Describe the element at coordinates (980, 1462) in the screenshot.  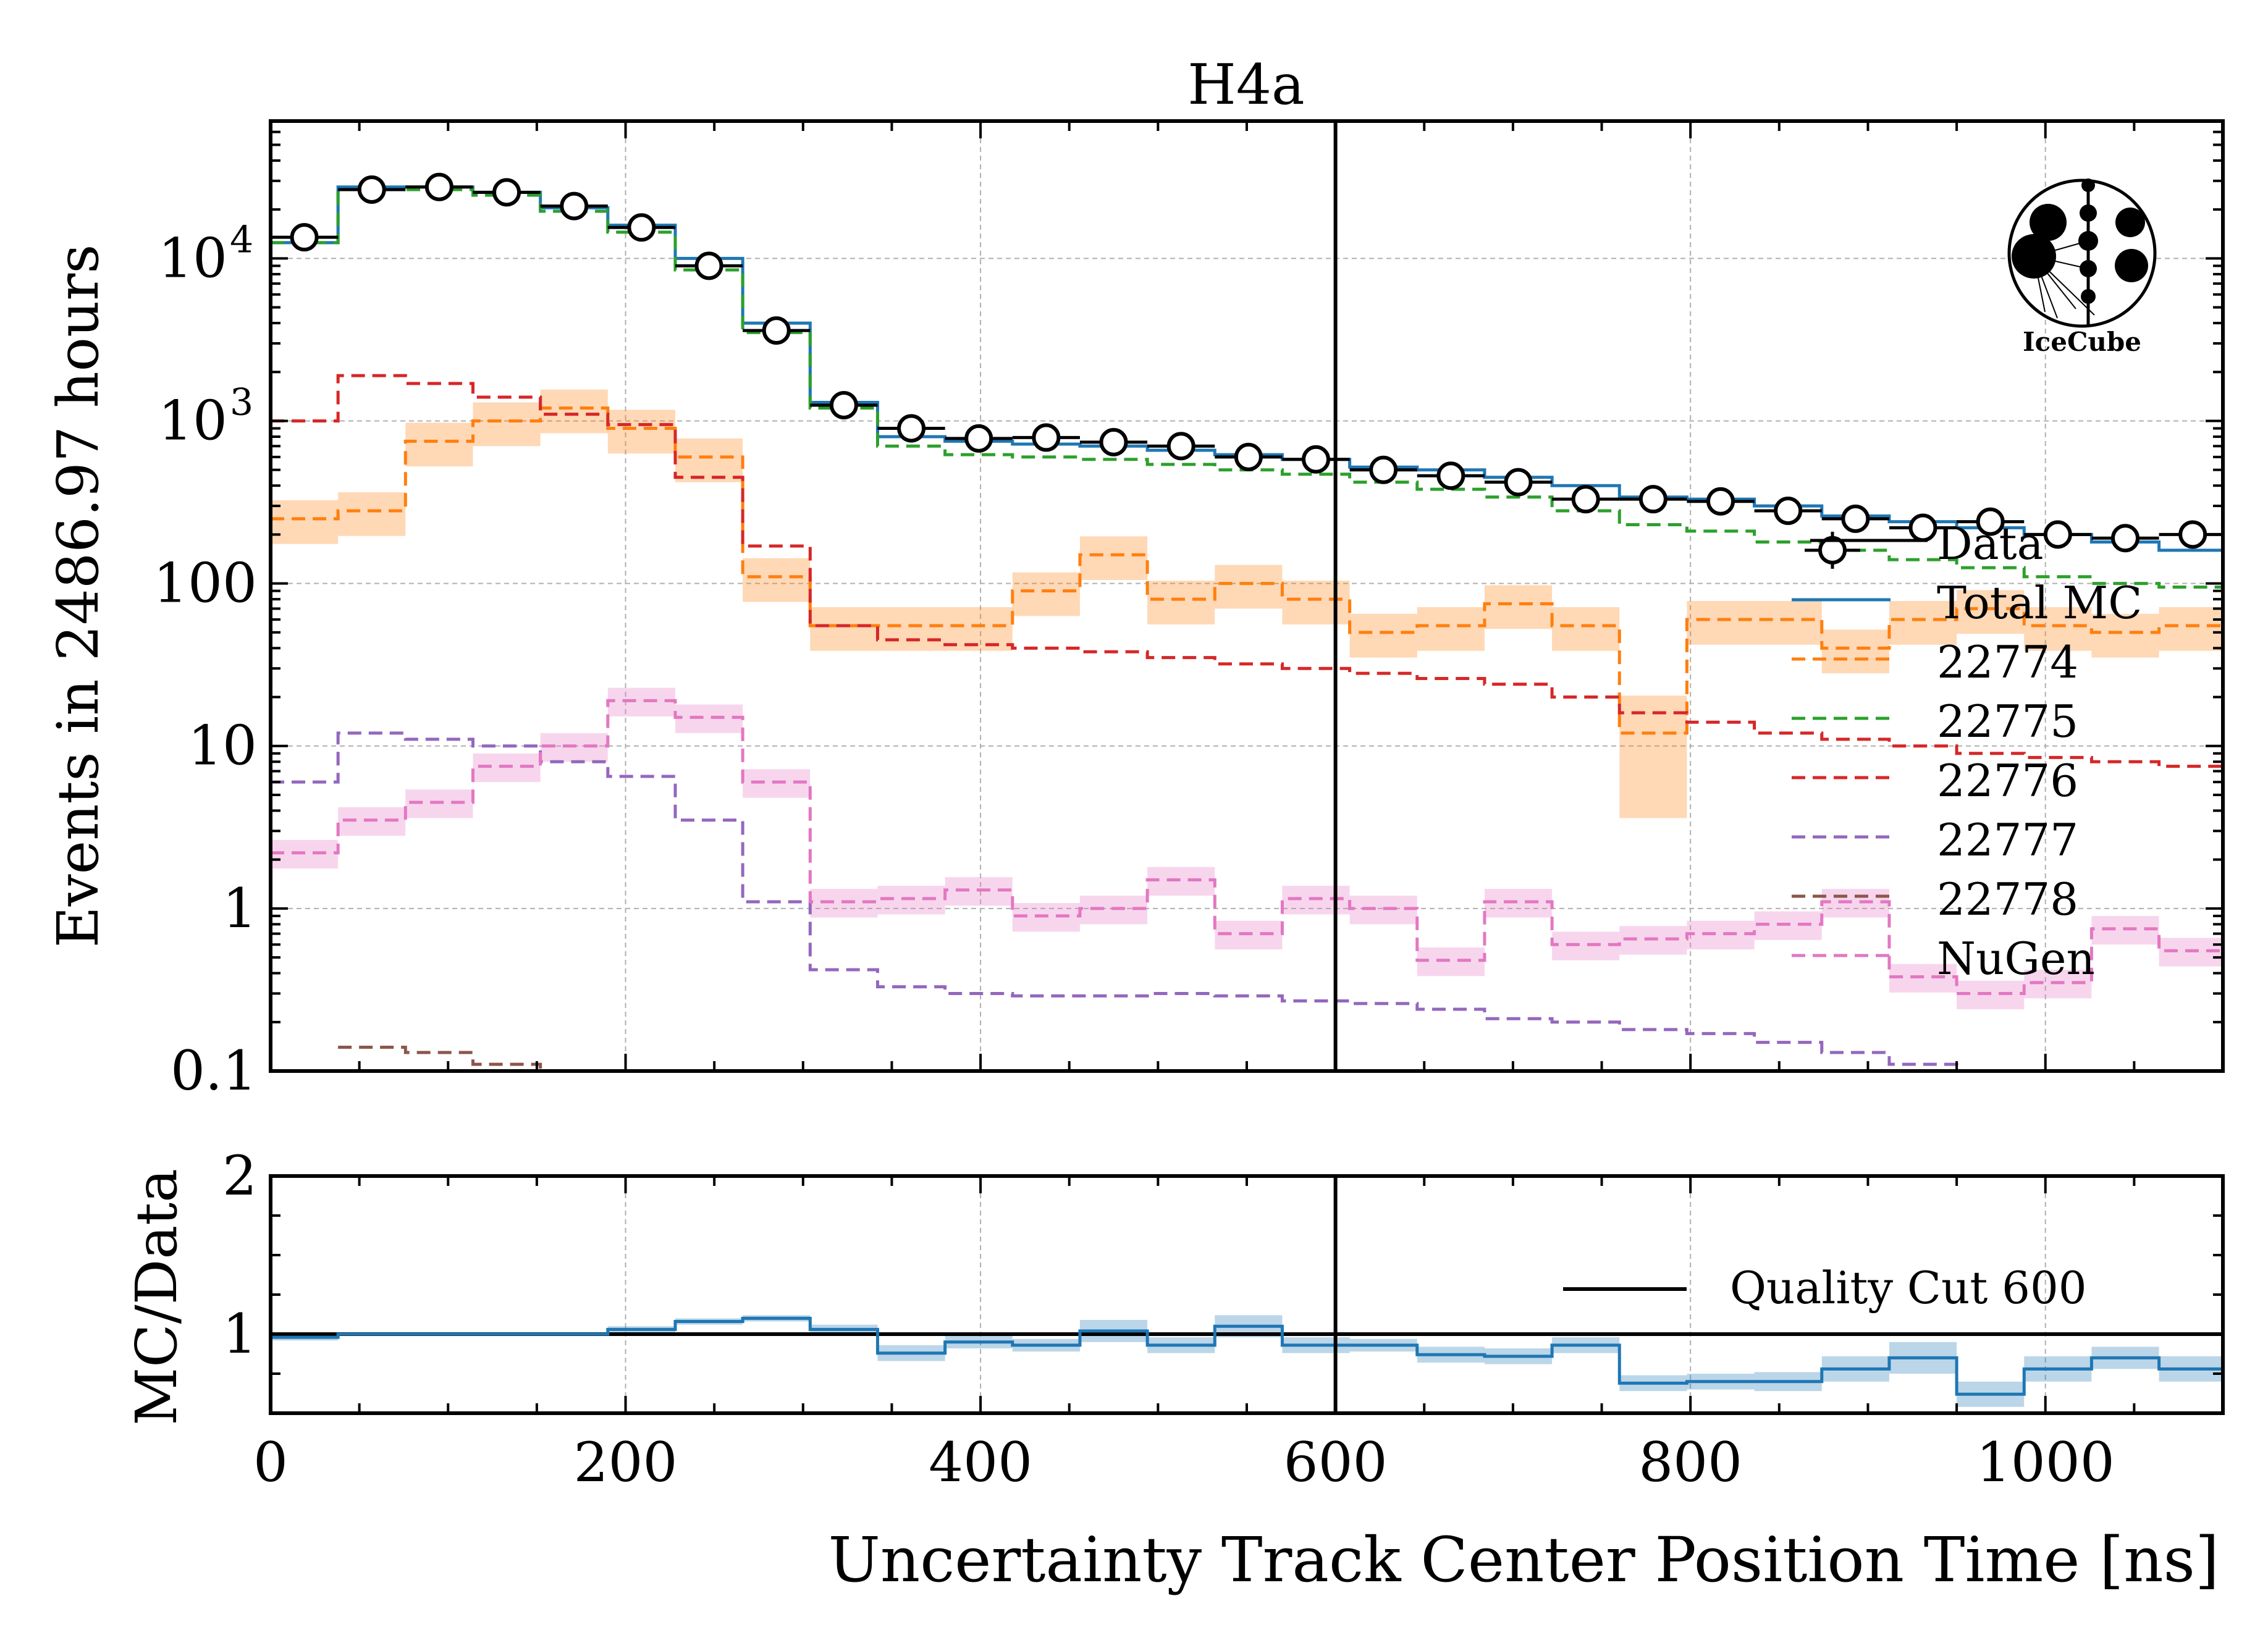
I see `x-tick-label: 400` at that location.